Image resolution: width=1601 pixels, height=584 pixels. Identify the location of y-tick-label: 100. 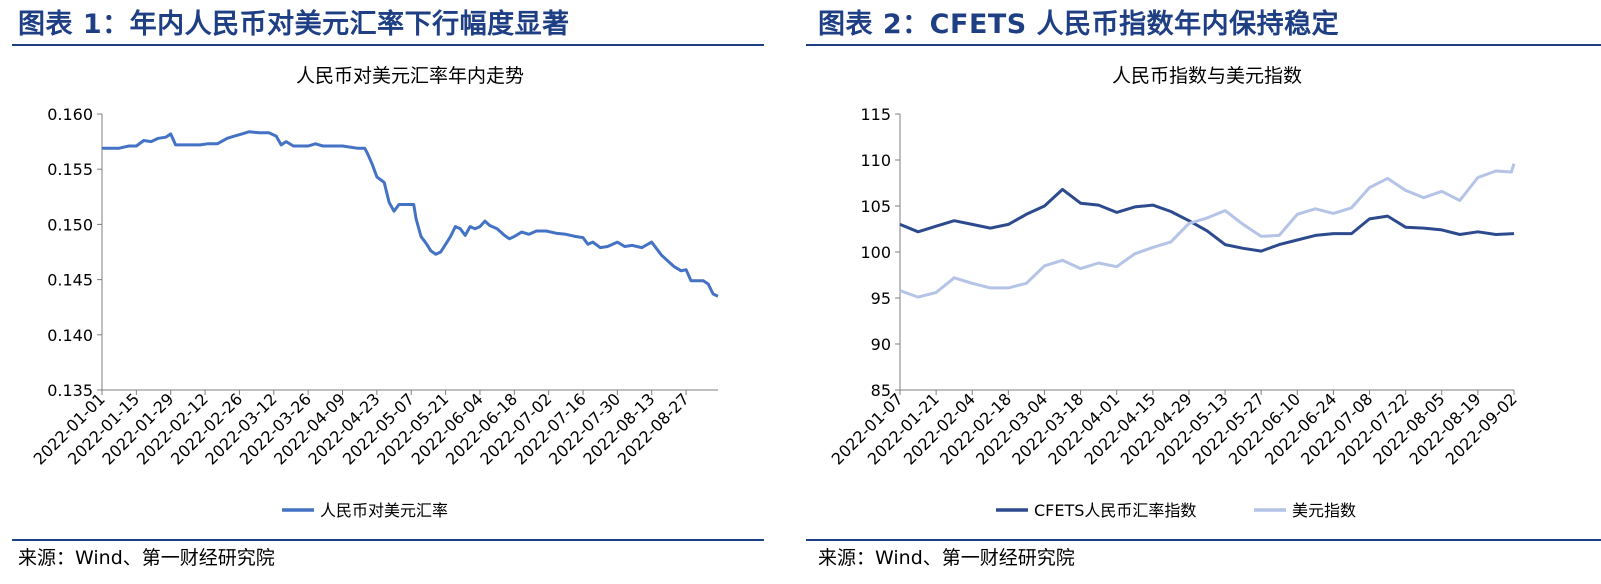
(875, 252).